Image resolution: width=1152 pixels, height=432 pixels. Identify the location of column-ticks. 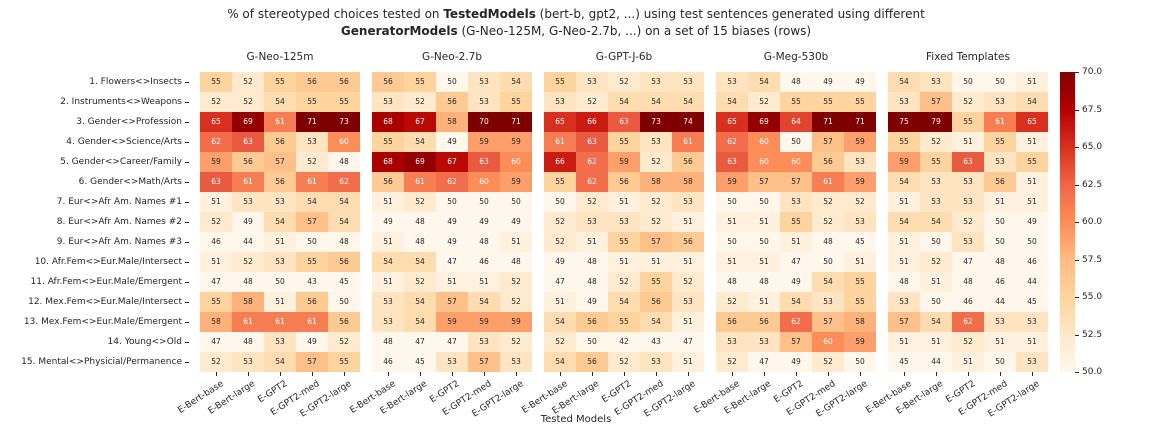
(280, 374).